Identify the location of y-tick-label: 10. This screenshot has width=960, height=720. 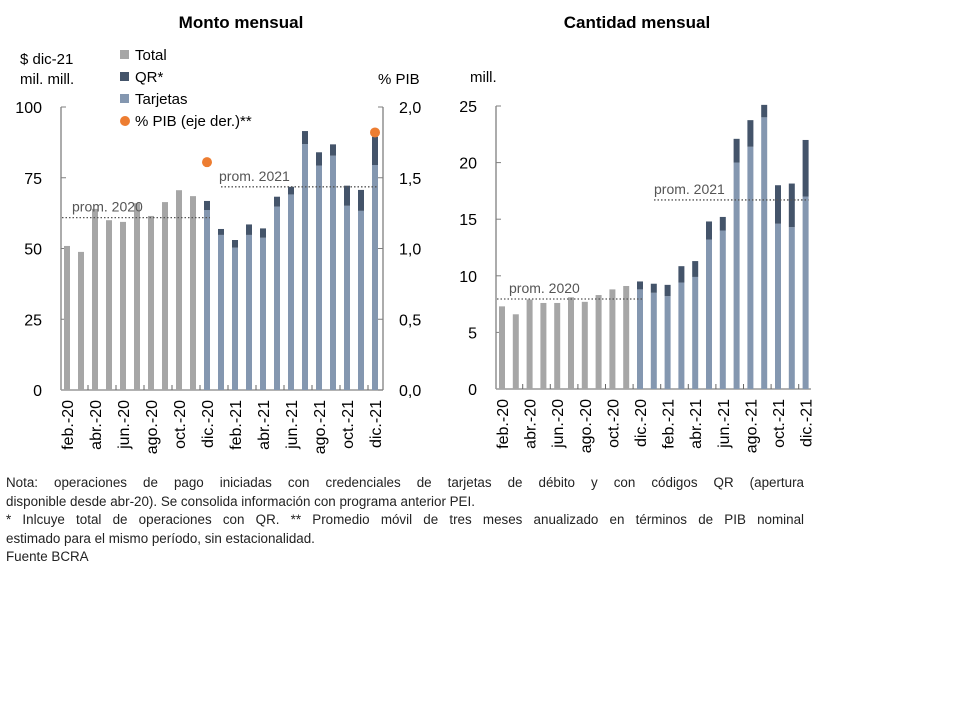
(468, 277).